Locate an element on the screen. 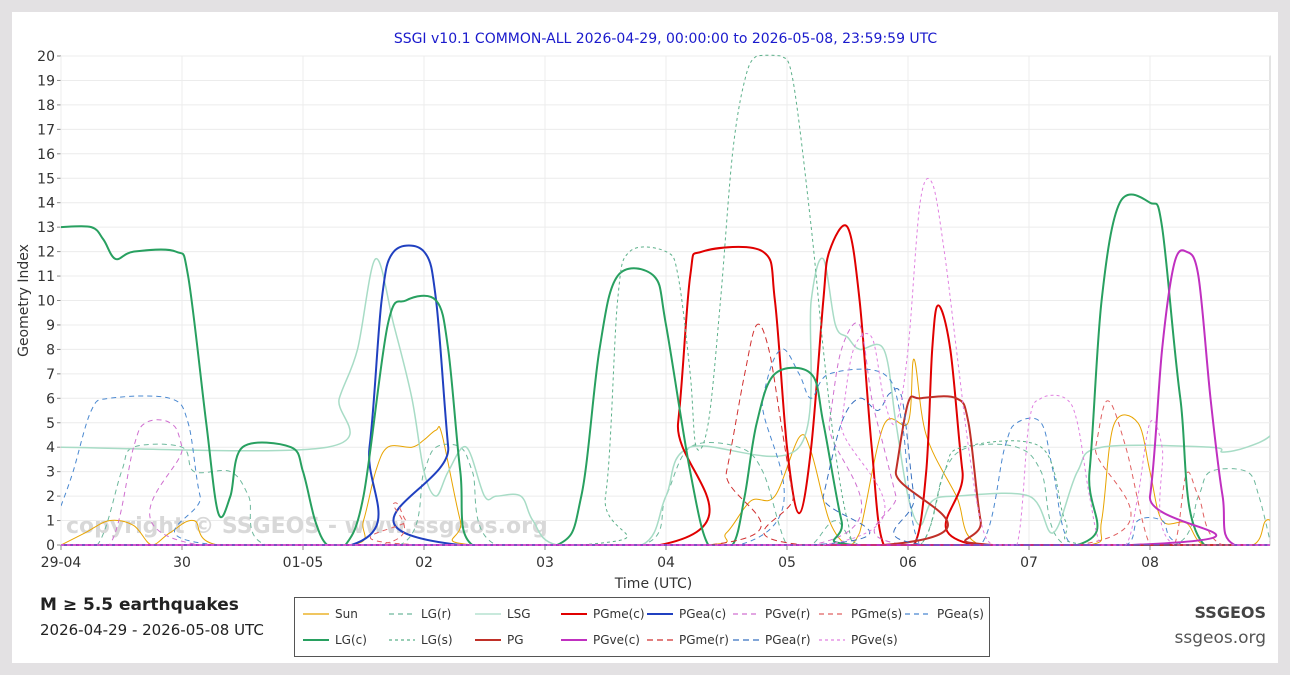  legend-item: Sun is located at coordinates (330, 614).